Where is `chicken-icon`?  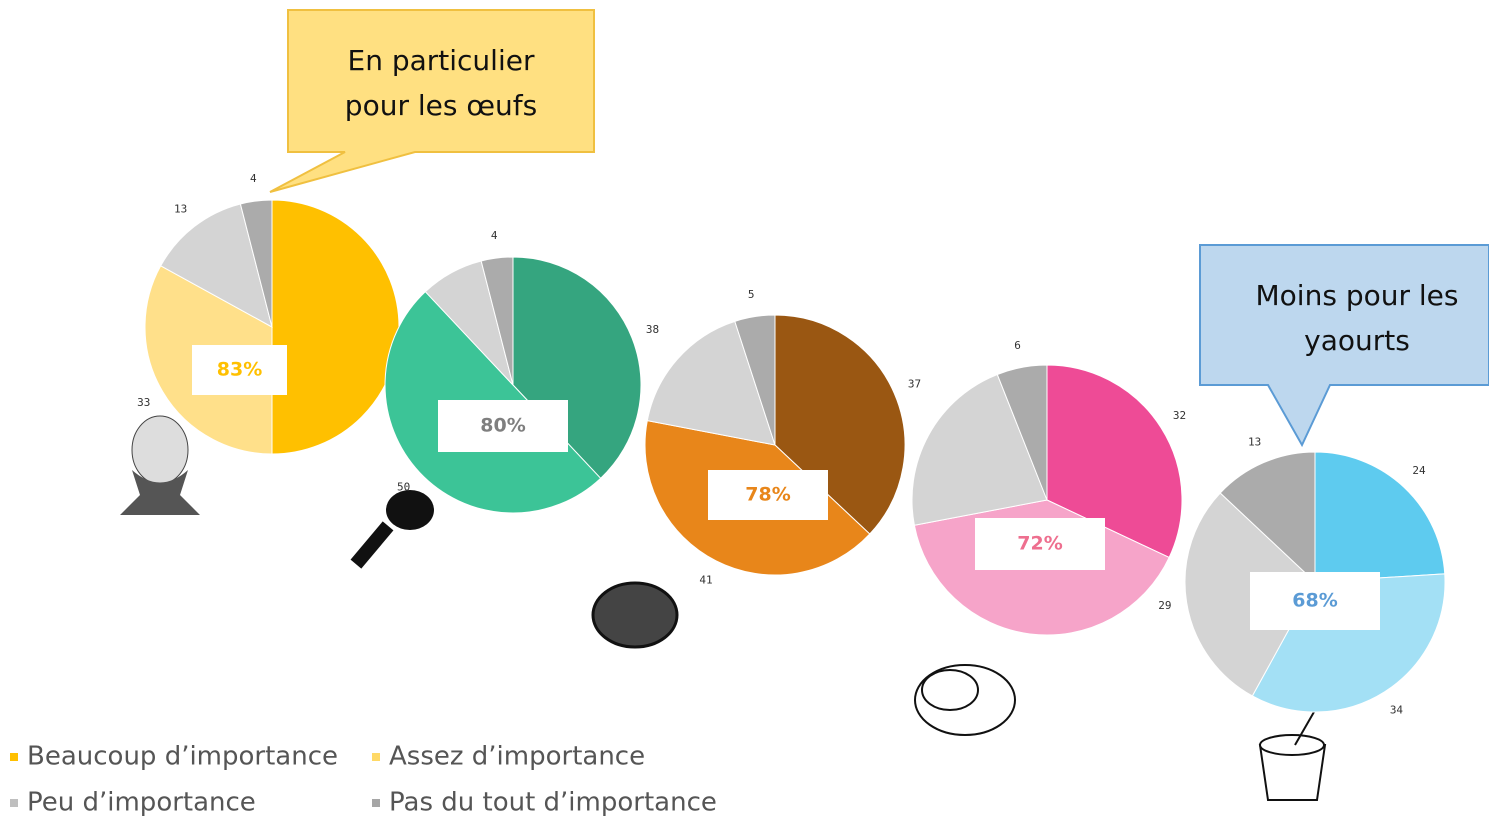 chicken-icon is located at coordinates (392, 529).